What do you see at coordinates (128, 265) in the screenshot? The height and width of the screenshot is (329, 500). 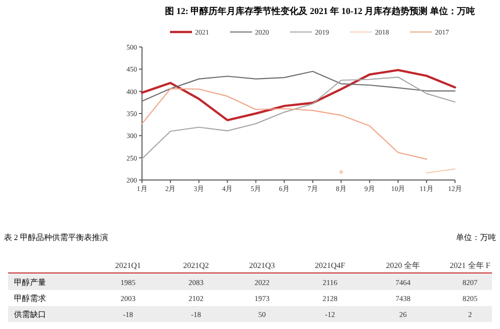 I see `x-tick-label: 2021Q1` at bounding box center [128, 265].